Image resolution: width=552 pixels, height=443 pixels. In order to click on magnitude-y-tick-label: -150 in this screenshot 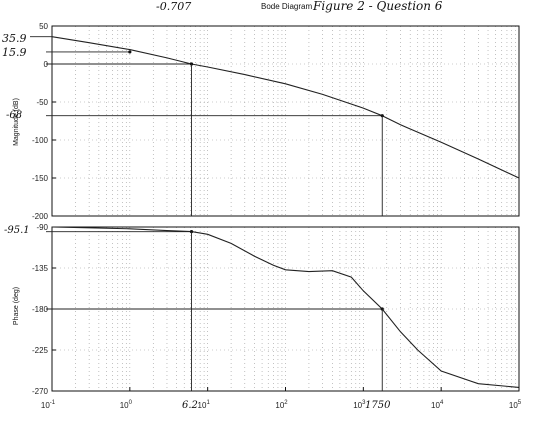, I will do `click(40, 178)`.